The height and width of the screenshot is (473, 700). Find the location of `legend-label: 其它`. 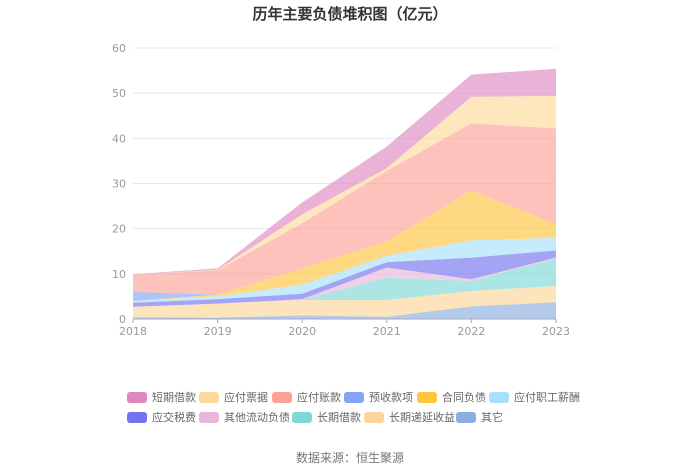

legend-label: 其它 is located at coordinates (492, 417).